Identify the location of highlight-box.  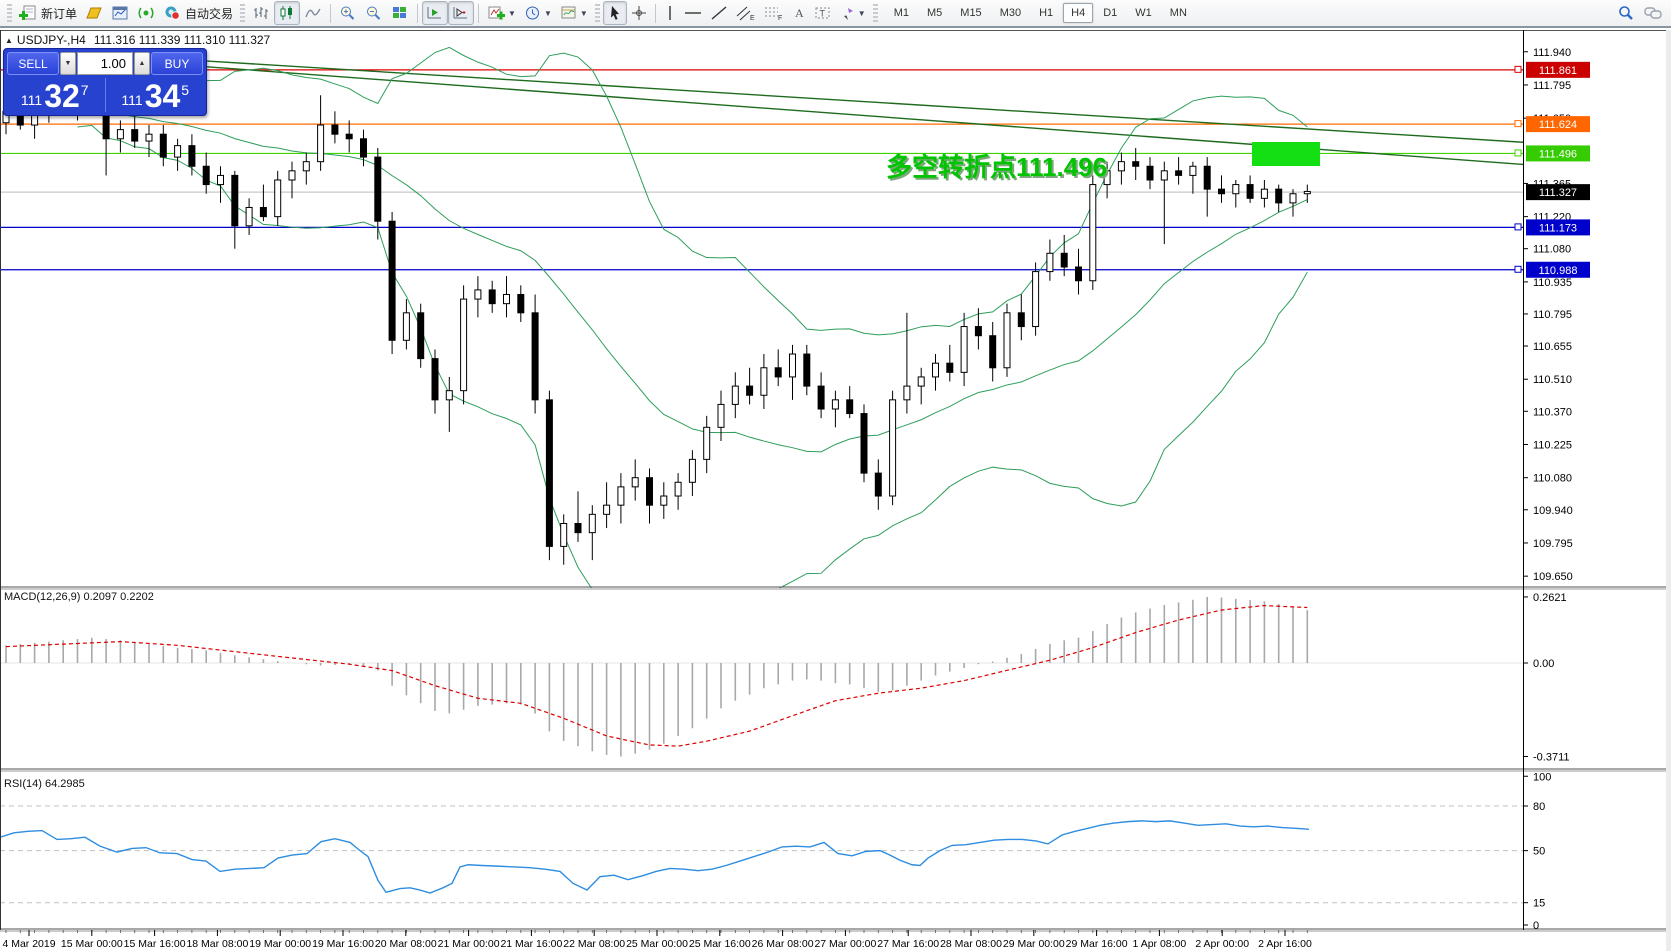
(1286, 154).